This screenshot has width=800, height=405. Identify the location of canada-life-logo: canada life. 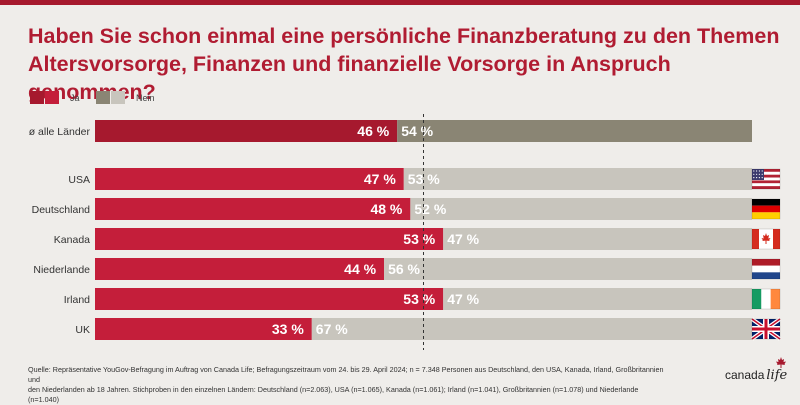
(756, 370).